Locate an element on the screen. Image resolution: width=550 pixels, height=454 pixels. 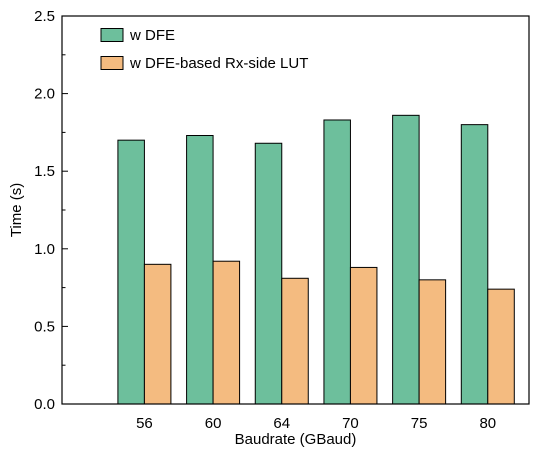
x-tick-label: 60 is located at coordinates (213, 423).